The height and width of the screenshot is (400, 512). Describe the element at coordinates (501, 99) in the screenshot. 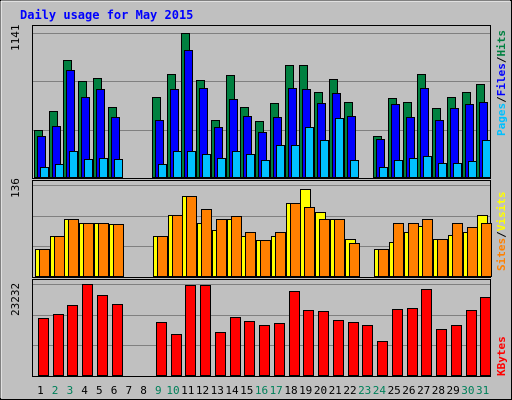

I see `legend-sep-1: /` at that location.